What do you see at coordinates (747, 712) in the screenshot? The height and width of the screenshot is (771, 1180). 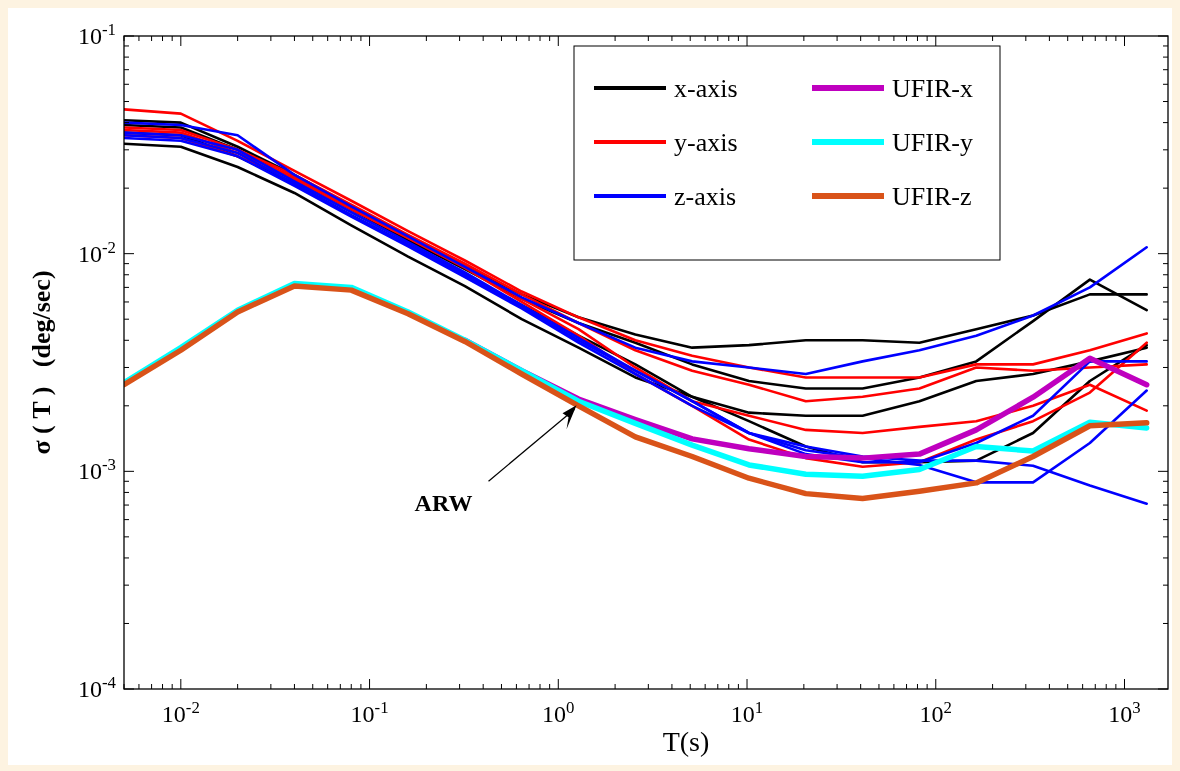 I see `x-tick-label: 10$^{1}$` at bounding box center [747, 712].